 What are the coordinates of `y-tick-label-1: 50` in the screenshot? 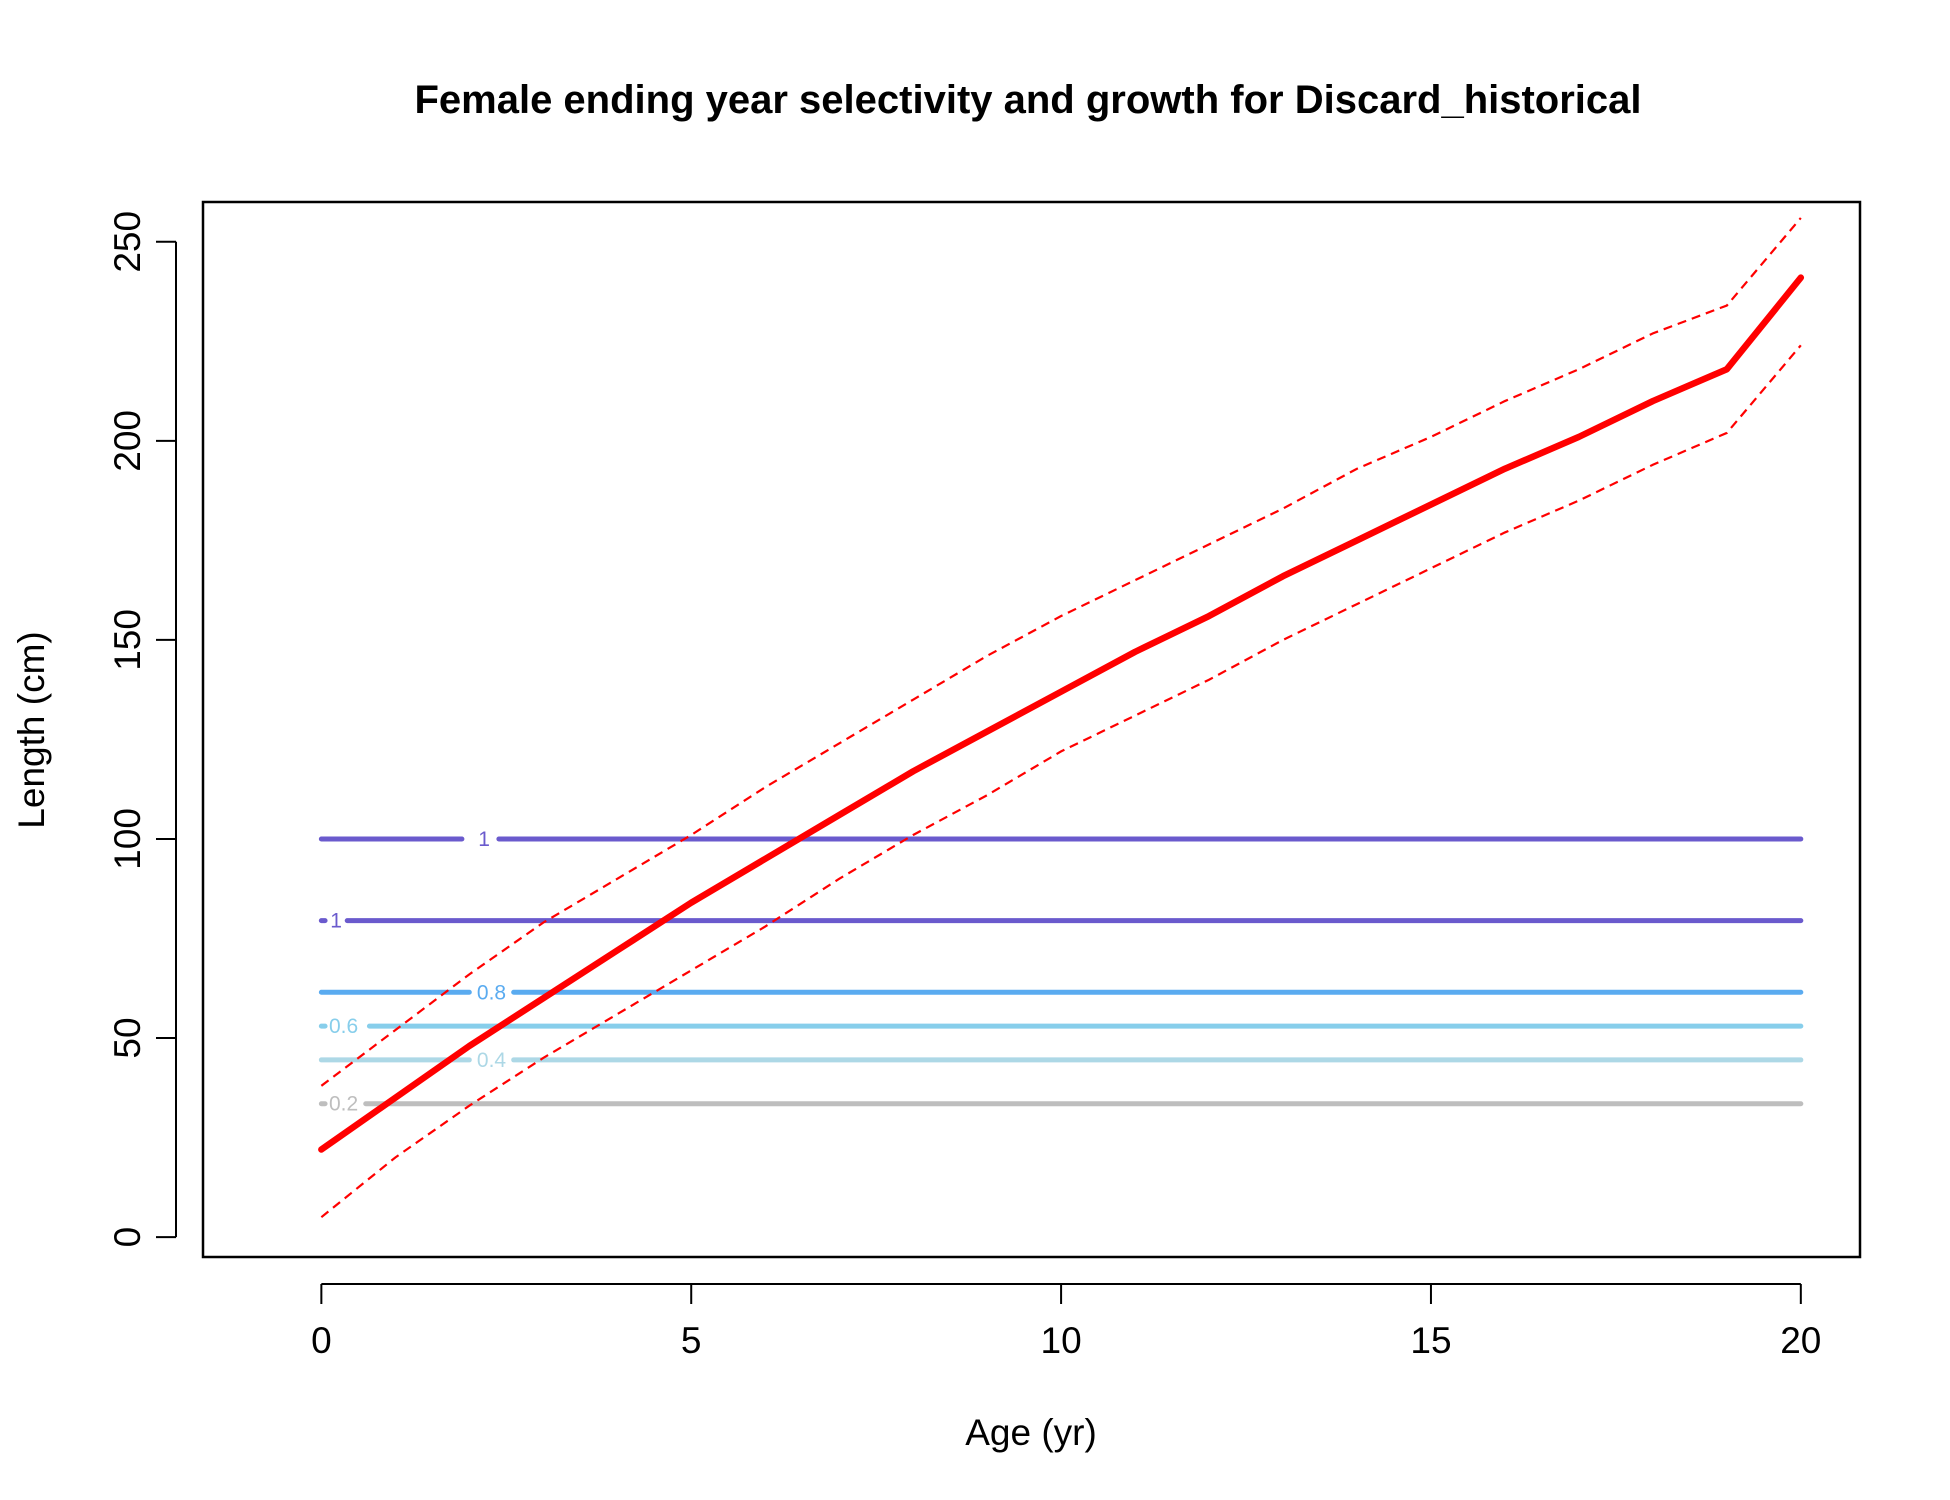 It's located at (127, 1037).